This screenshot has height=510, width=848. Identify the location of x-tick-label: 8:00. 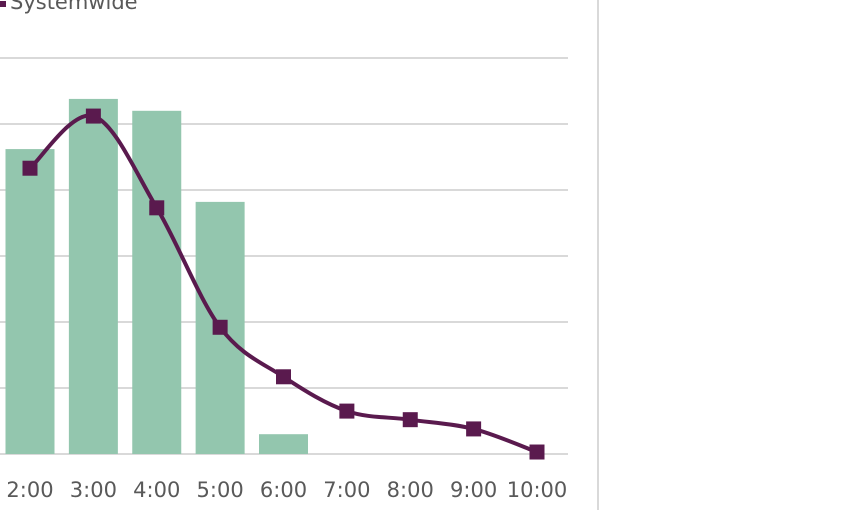
(410, 490).